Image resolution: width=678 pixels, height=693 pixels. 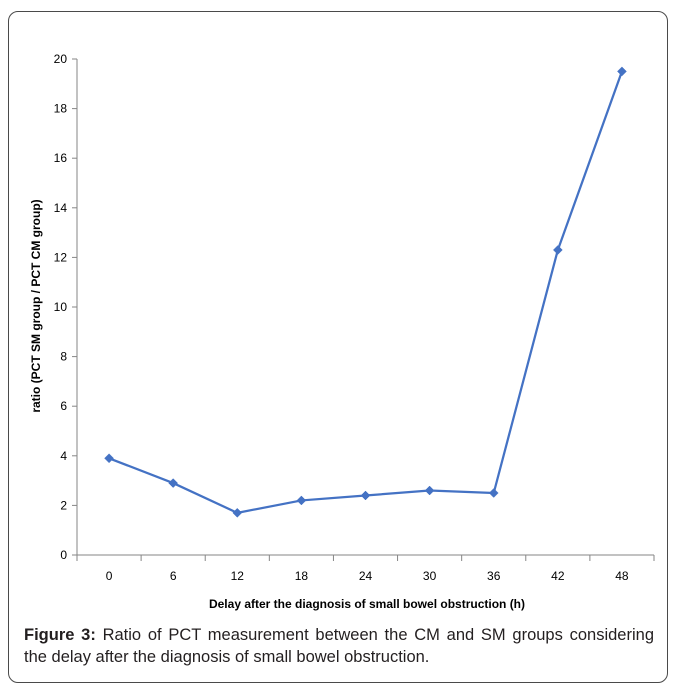 I want to click on y-tick-label: 20, so click(x=61, y=59).